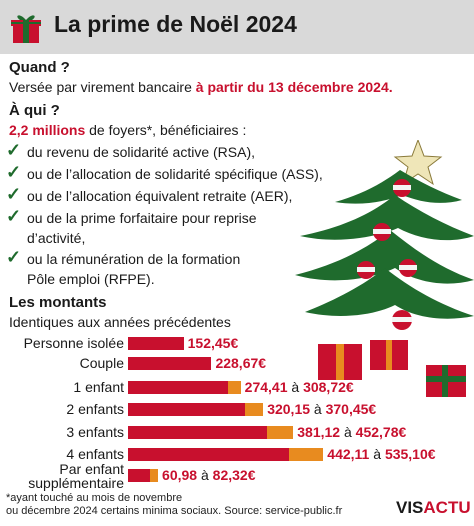  I want to click on list-item: ou de la prime forfaitaire pour reprise, so click(142, 218).